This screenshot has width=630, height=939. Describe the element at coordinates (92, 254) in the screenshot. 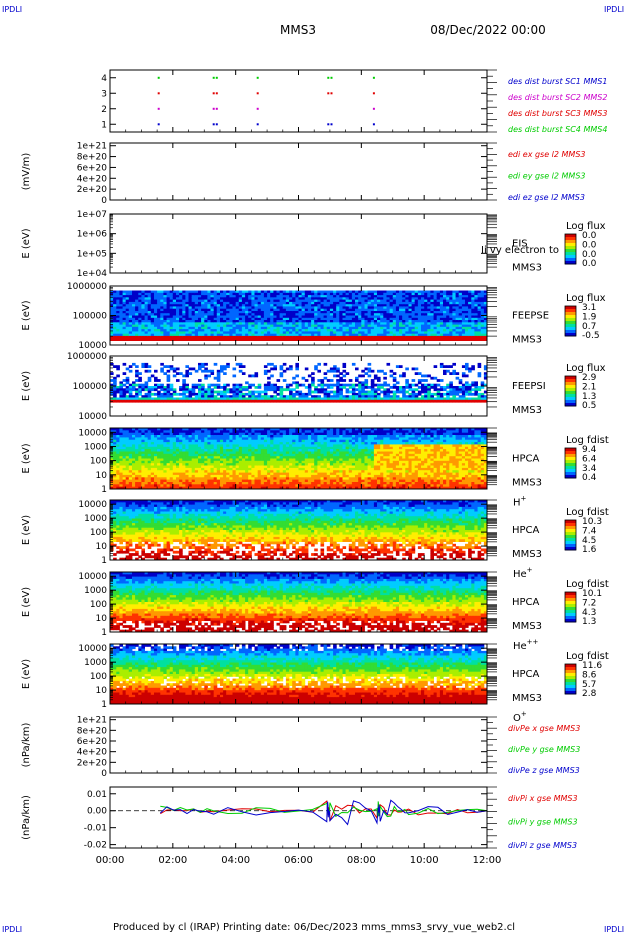

I see `y-tick-label: 1e+05` at that location.